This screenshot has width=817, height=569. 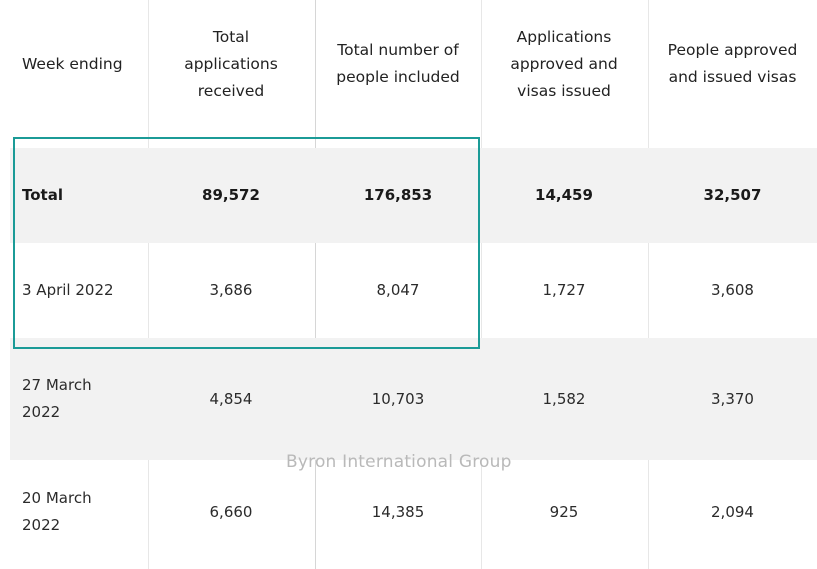 I want to click on header-people-approved: People approved and issued visas, so click(x=732, y=63).